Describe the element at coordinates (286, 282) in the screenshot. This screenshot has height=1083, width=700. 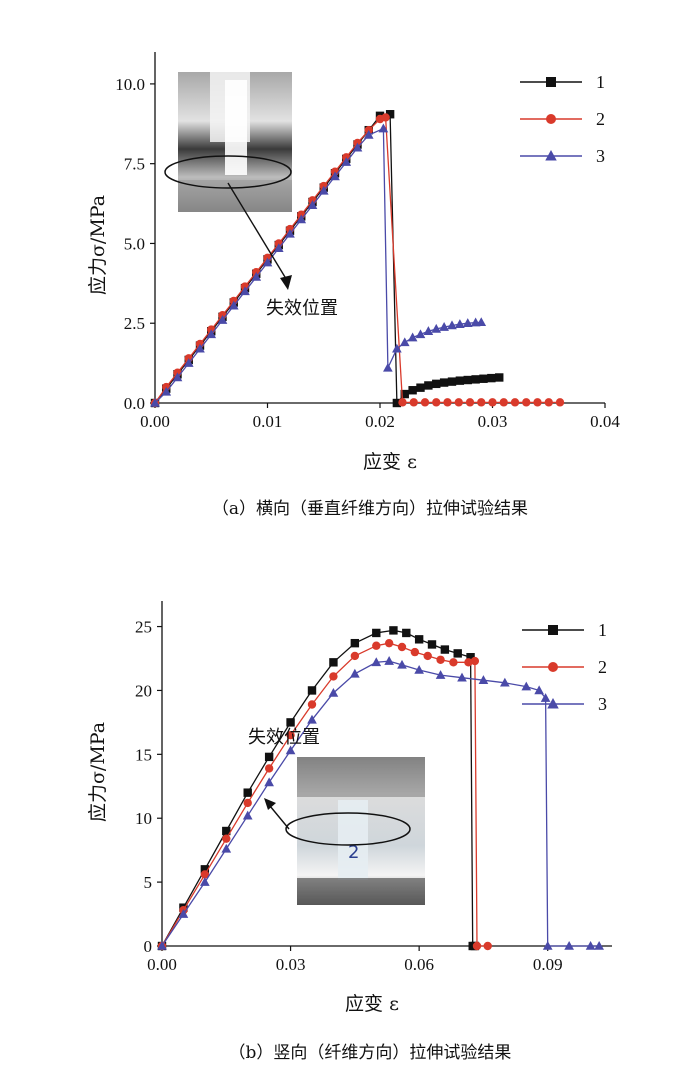
I see `annotation-arrowhead-a` at that location.